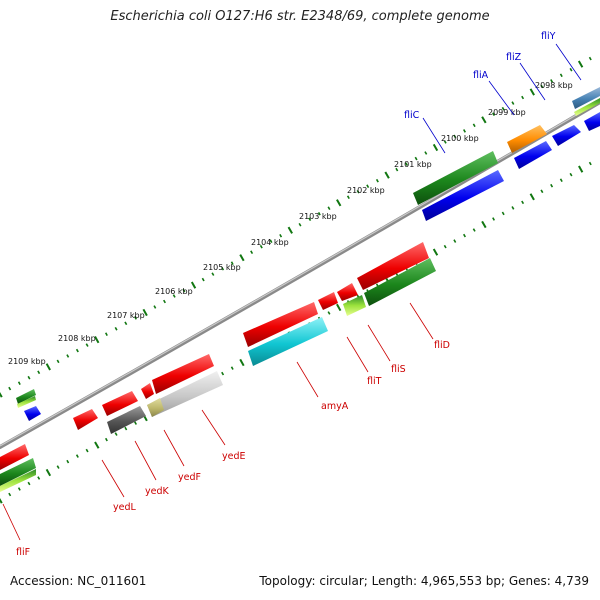  I want to click on tick-label: 2098 kbp, so click(554, 85).